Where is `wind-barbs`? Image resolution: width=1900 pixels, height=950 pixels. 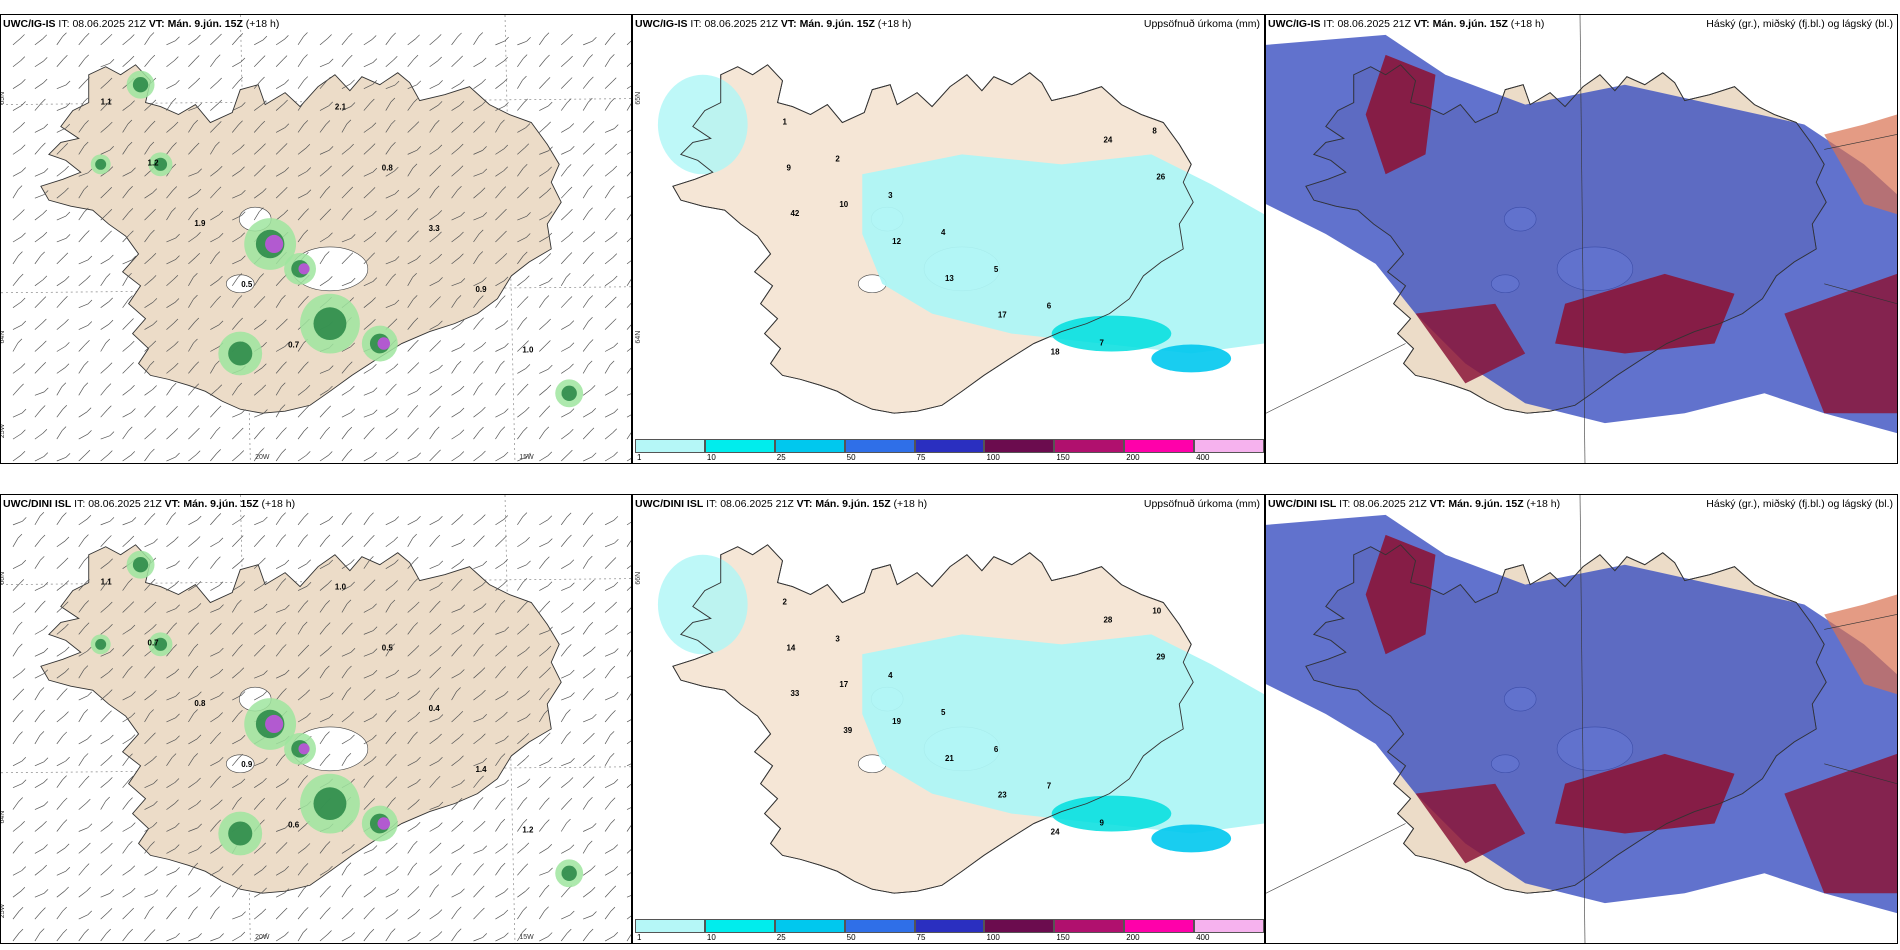
wind-barbs is located at coordinates (321, 727).